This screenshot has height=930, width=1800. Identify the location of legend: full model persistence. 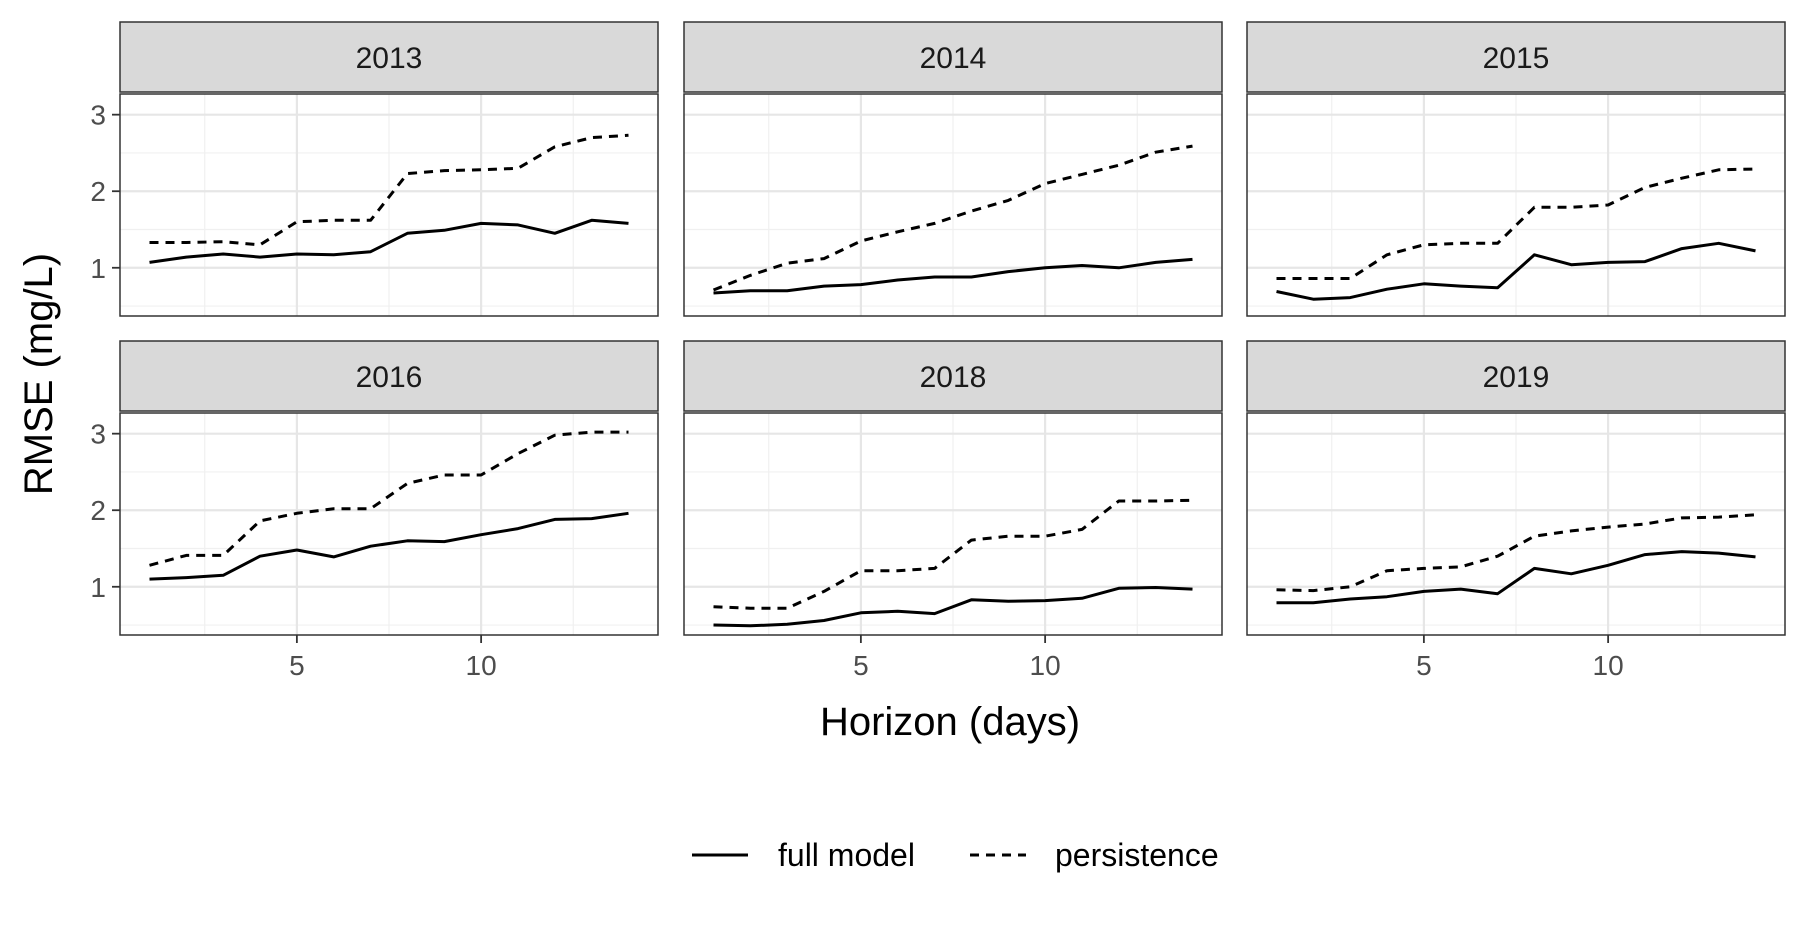
(955, 855).